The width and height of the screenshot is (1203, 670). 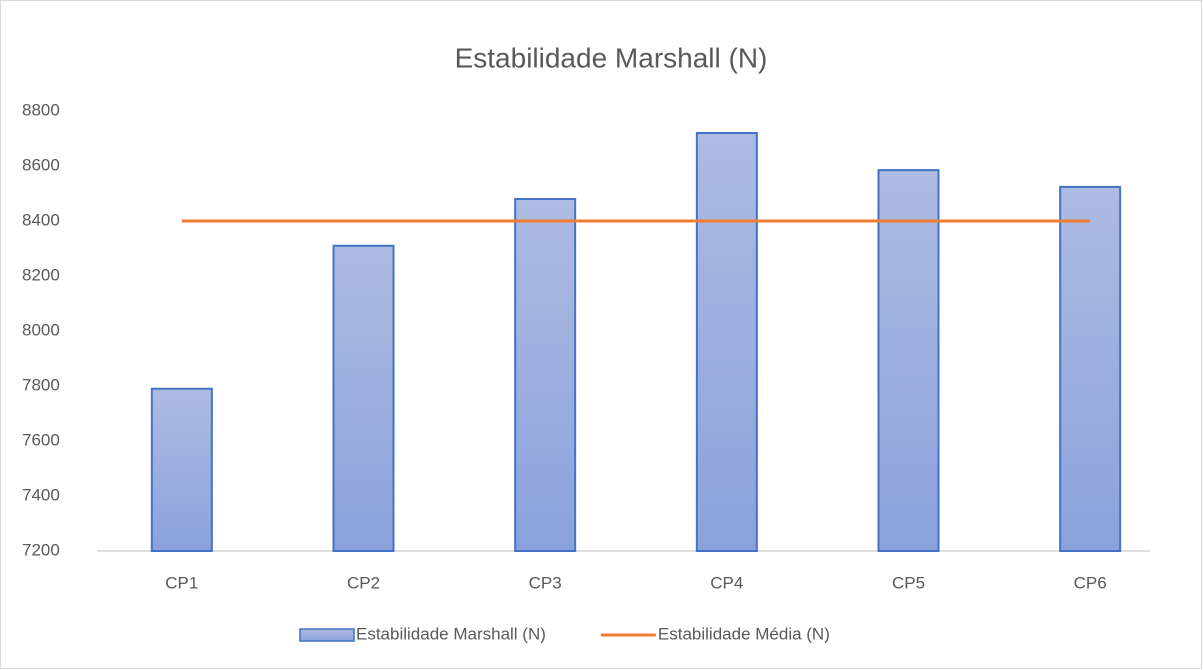 I want to click on y-tick-label: 8800, so click(x=41, y=109).